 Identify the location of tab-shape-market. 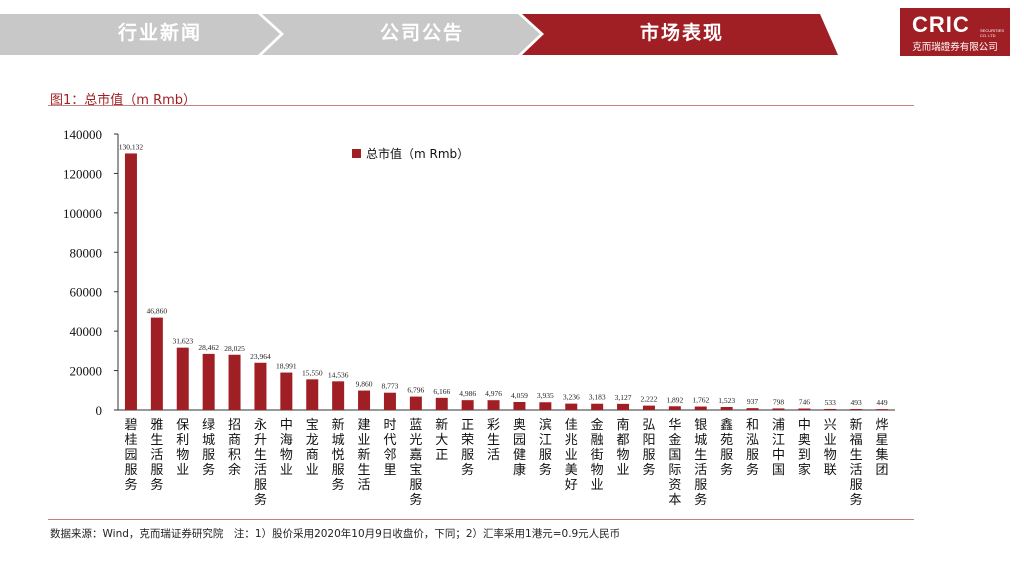
(680, 34).